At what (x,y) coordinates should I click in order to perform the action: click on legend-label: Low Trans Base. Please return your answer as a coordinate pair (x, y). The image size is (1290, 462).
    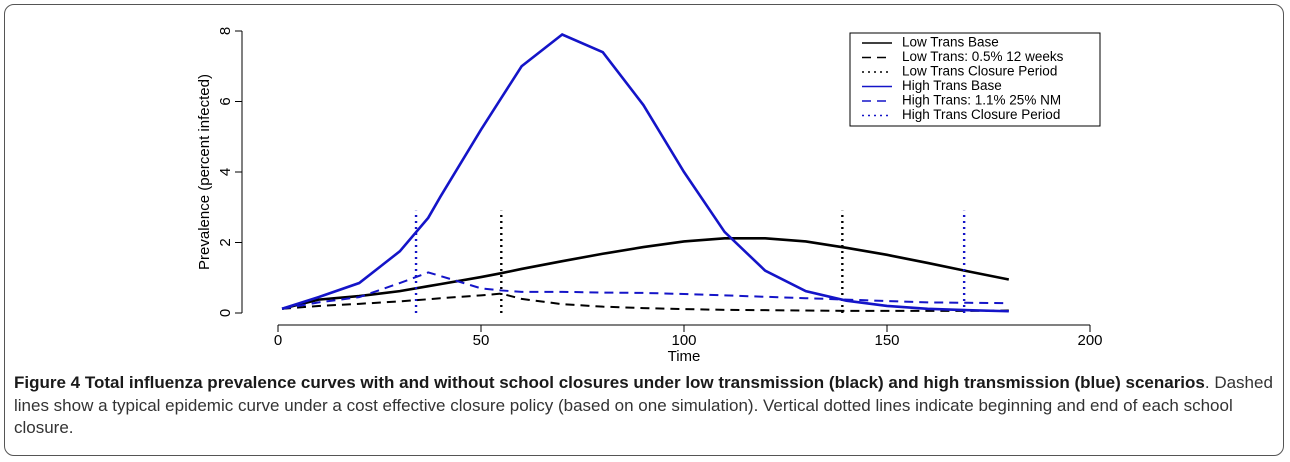
    Looking at the image, I should click on (950, 42).